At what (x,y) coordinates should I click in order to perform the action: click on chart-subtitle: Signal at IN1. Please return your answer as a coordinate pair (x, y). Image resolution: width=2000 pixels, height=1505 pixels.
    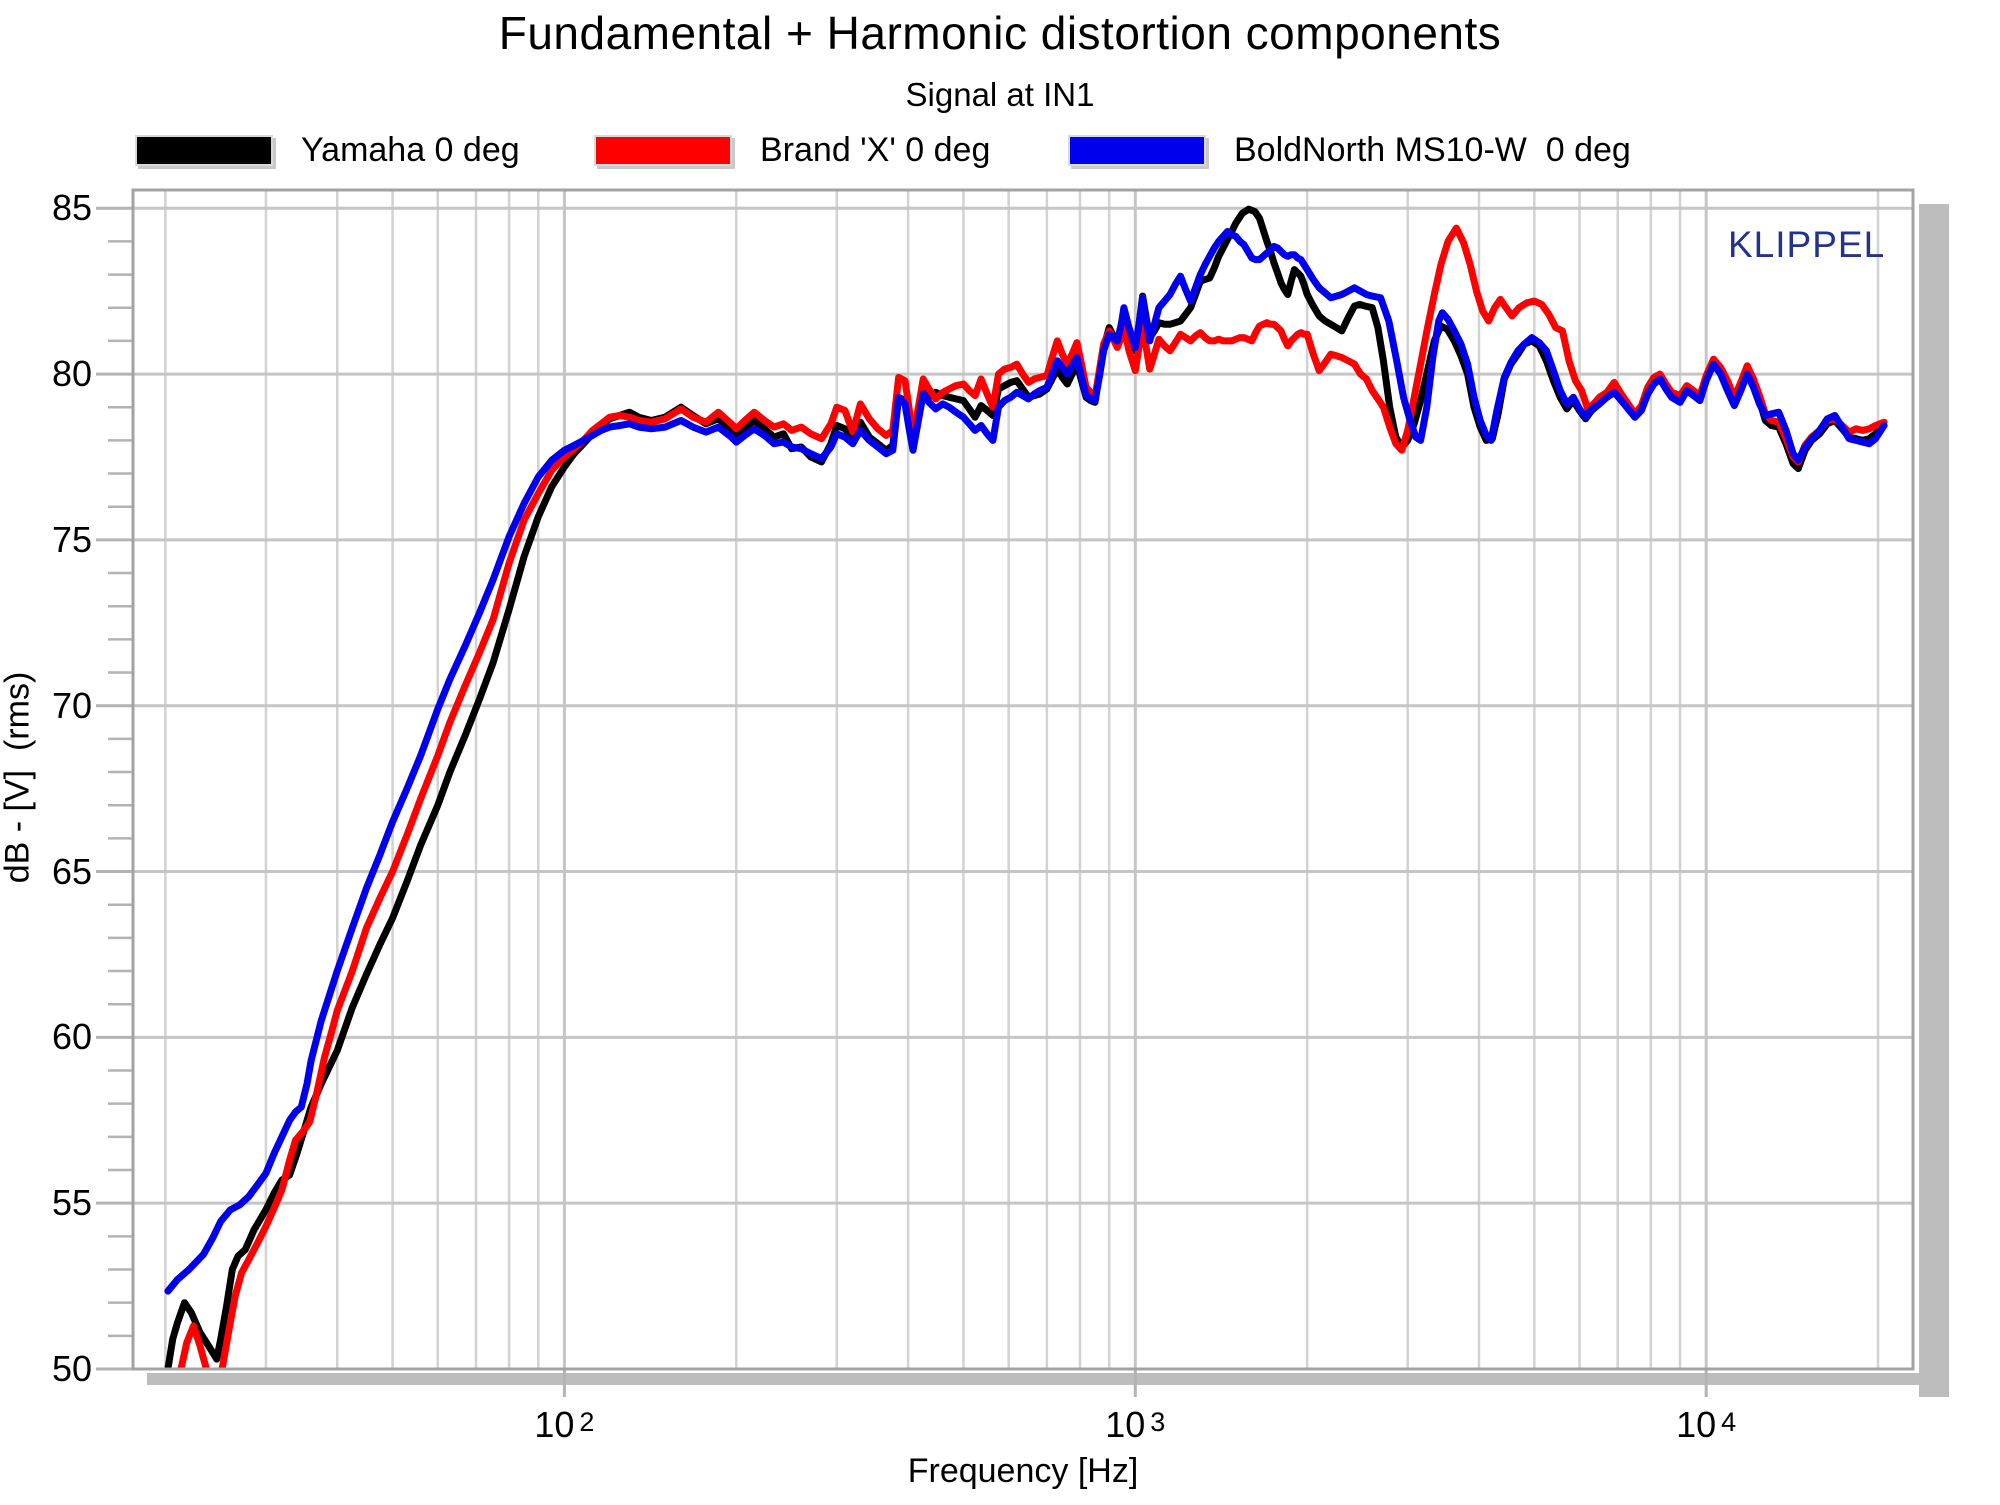
    Looking at the image, I should click on (1000, 94).